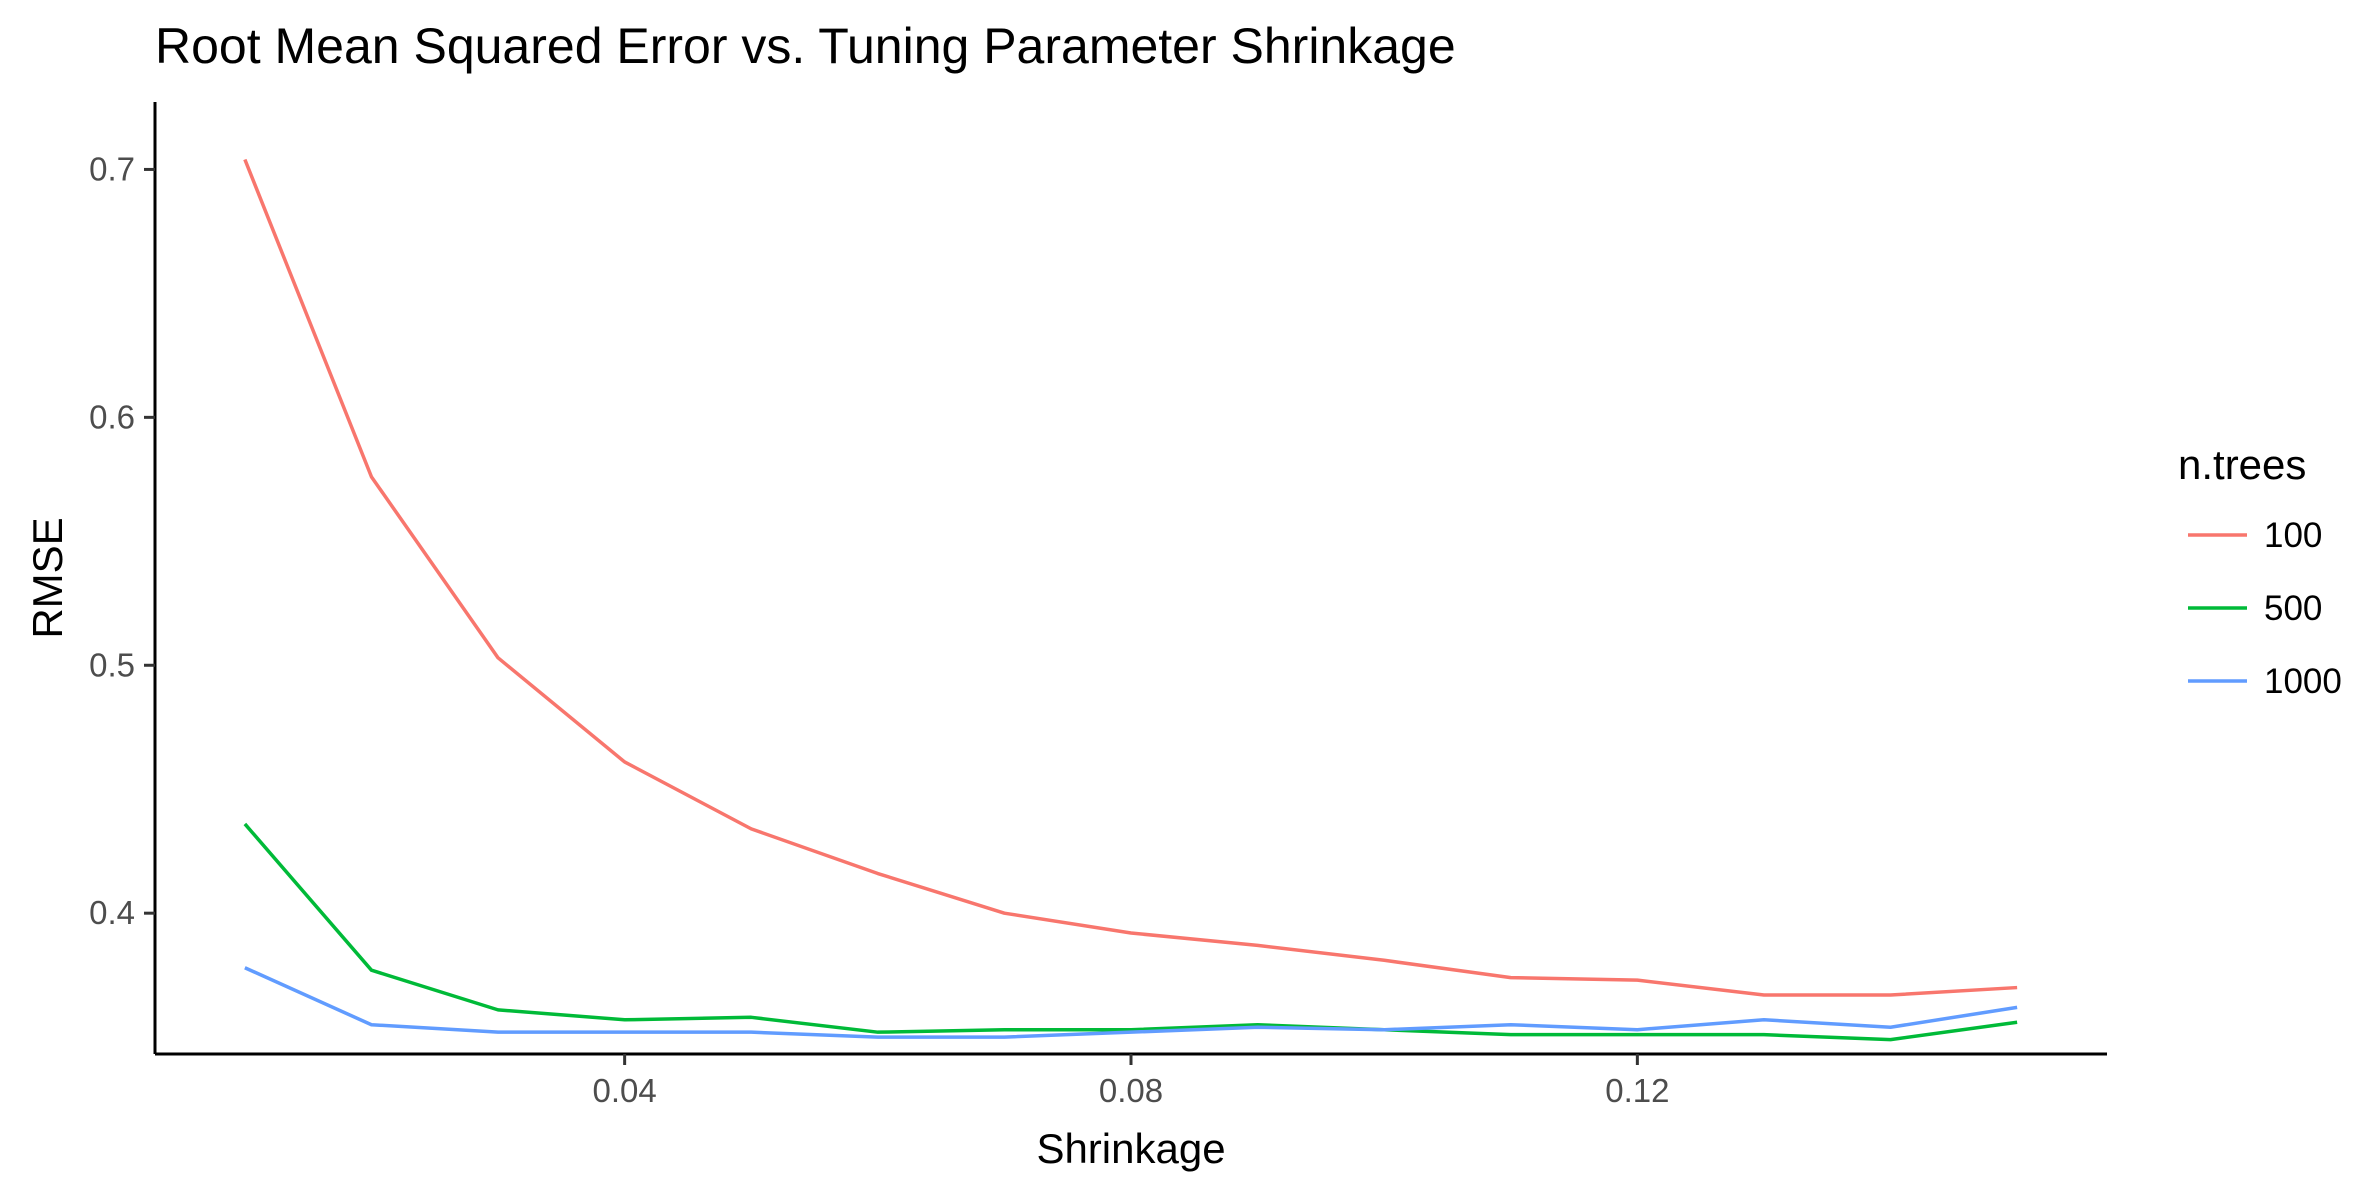  I want to click on y-tick-label: 0.6, so click(112, 416).